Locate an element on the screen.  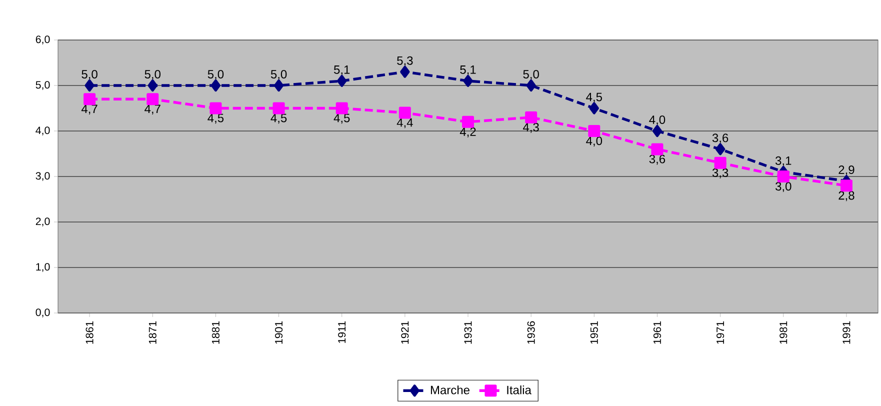
data-label: 4,7 is located at coordinates (89, 109).